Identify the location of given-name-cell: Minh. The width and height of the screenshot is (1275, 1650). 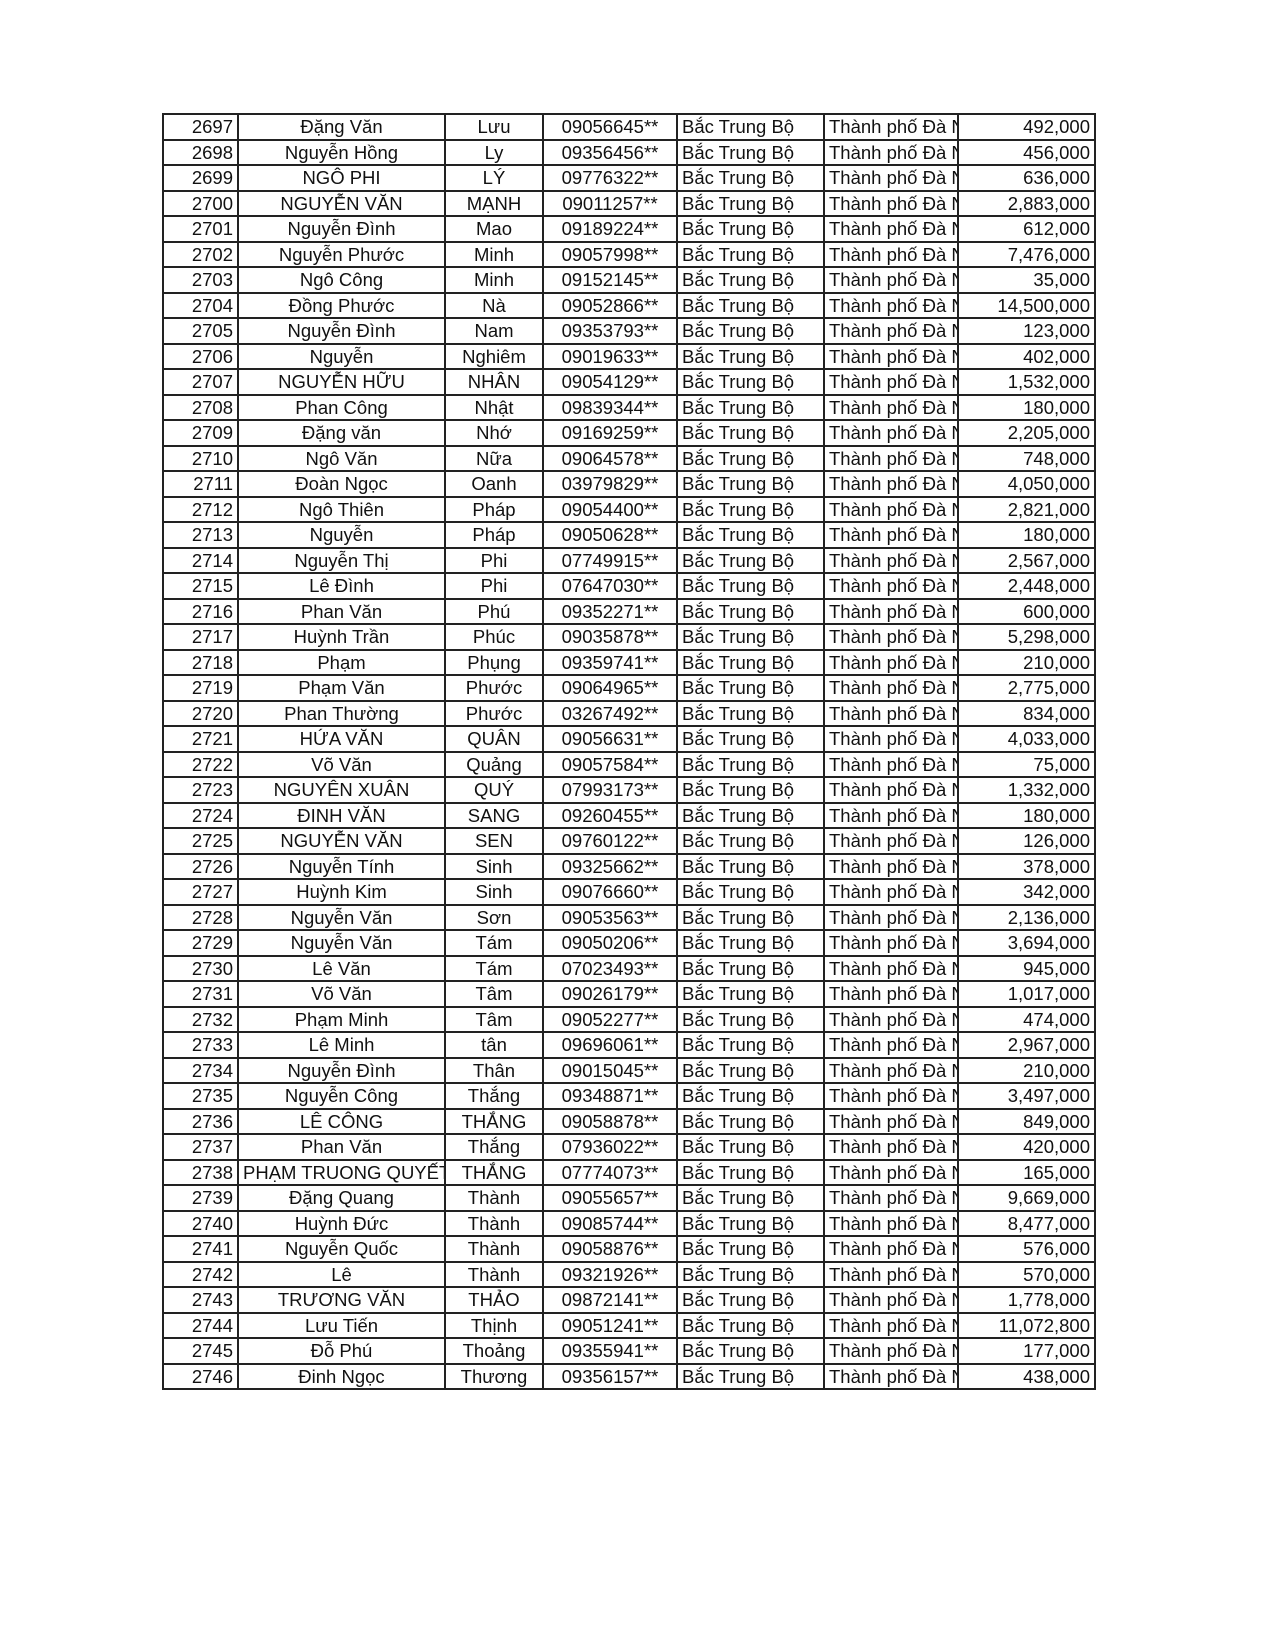
(494, 280).